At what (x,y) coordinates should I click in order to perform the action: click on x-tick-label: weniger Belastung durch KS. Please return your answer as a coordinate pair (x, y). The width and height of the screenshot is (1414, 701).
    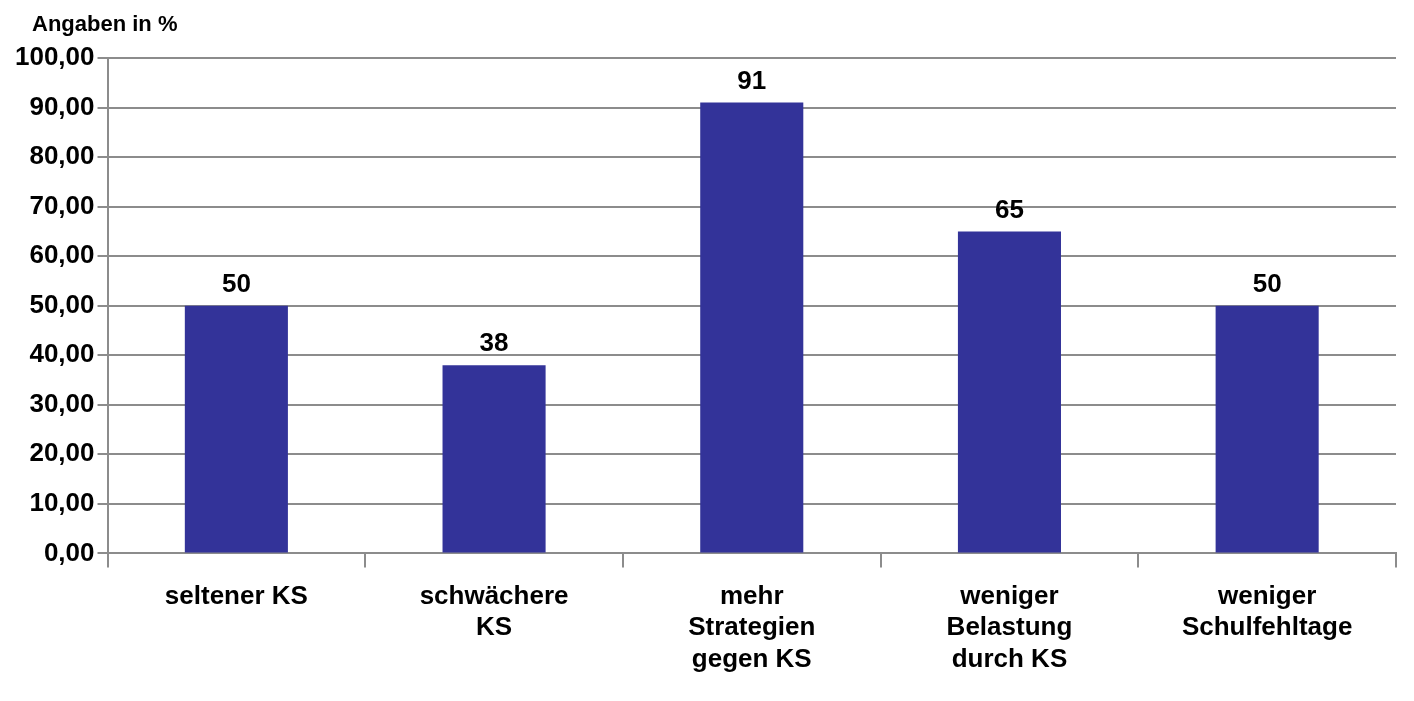
    Looking at the image, I should click on (1009, 626).